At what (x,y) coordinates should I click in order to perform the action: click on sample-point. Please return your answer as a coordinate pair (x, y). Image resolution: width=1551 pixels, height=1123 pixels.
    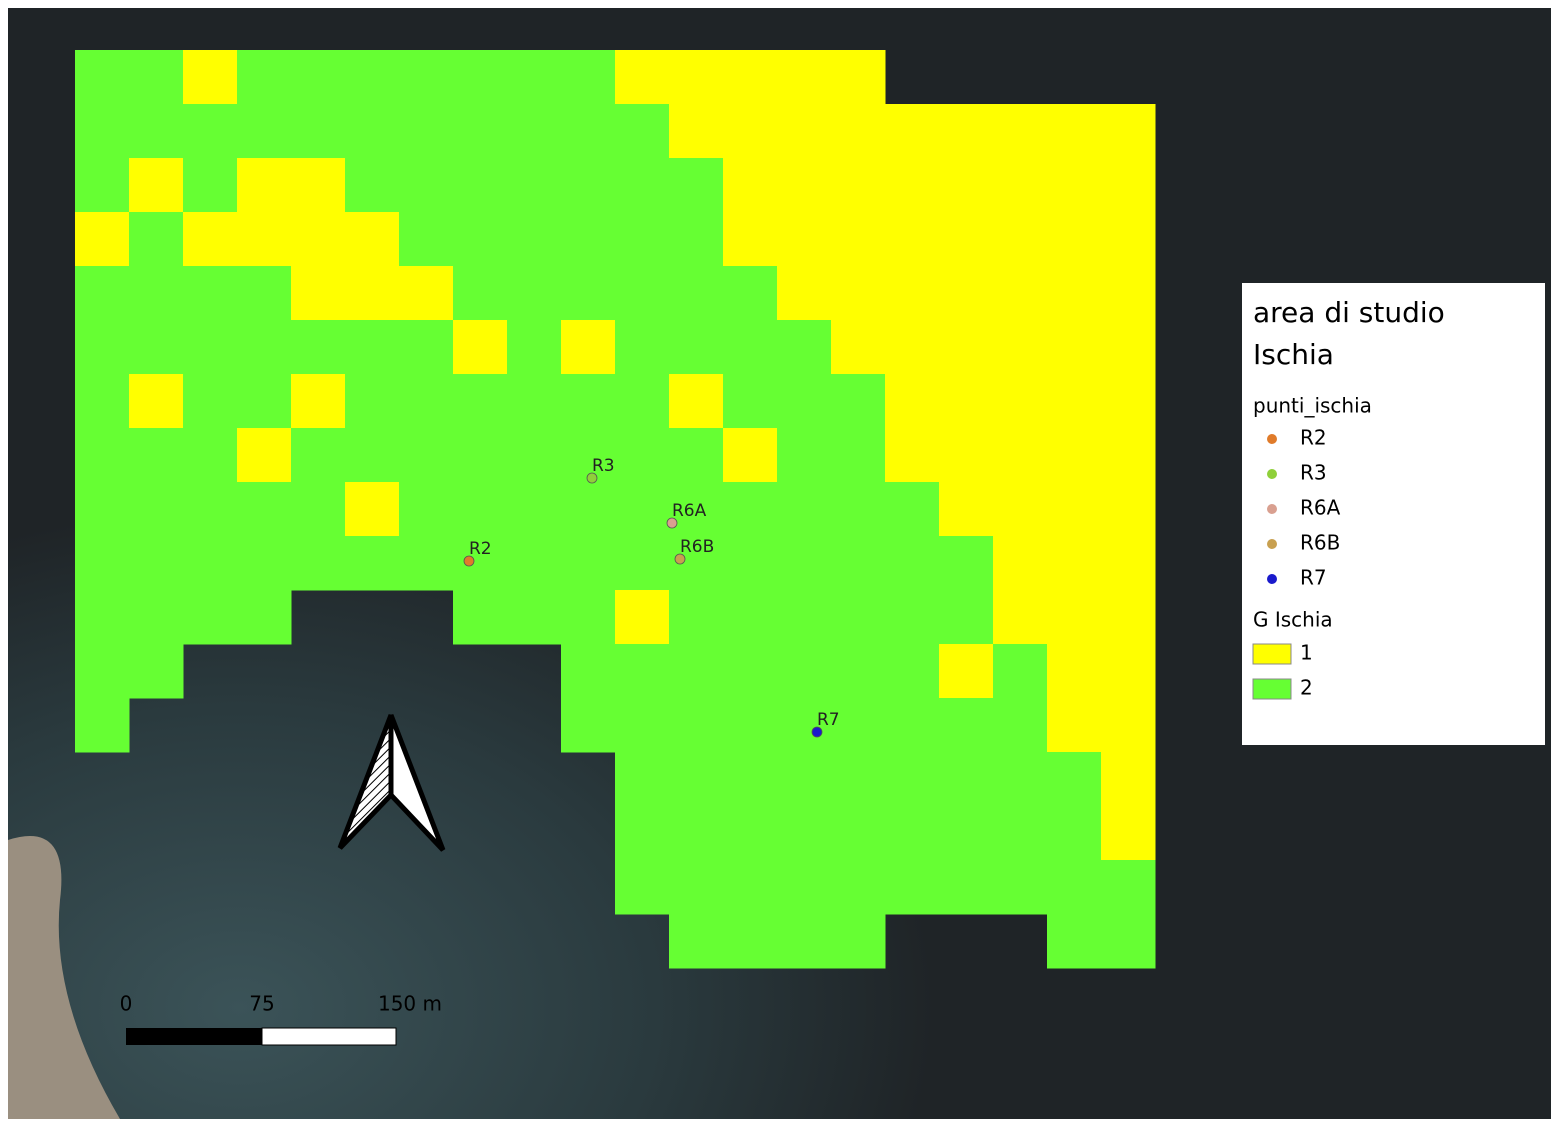
    Looking at the image, I should click on (672, 523).